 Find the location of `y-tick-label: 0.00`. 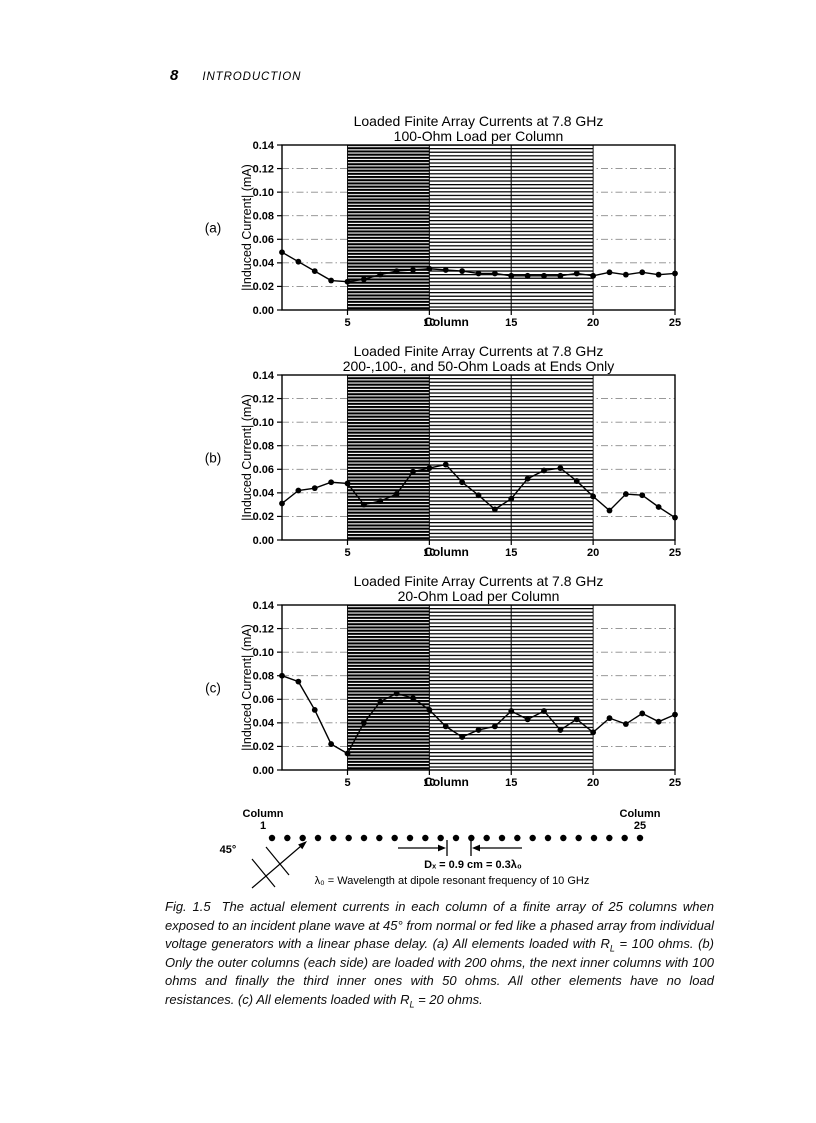

y-tick-label: 0.00 is located at coordinates (263, 541).